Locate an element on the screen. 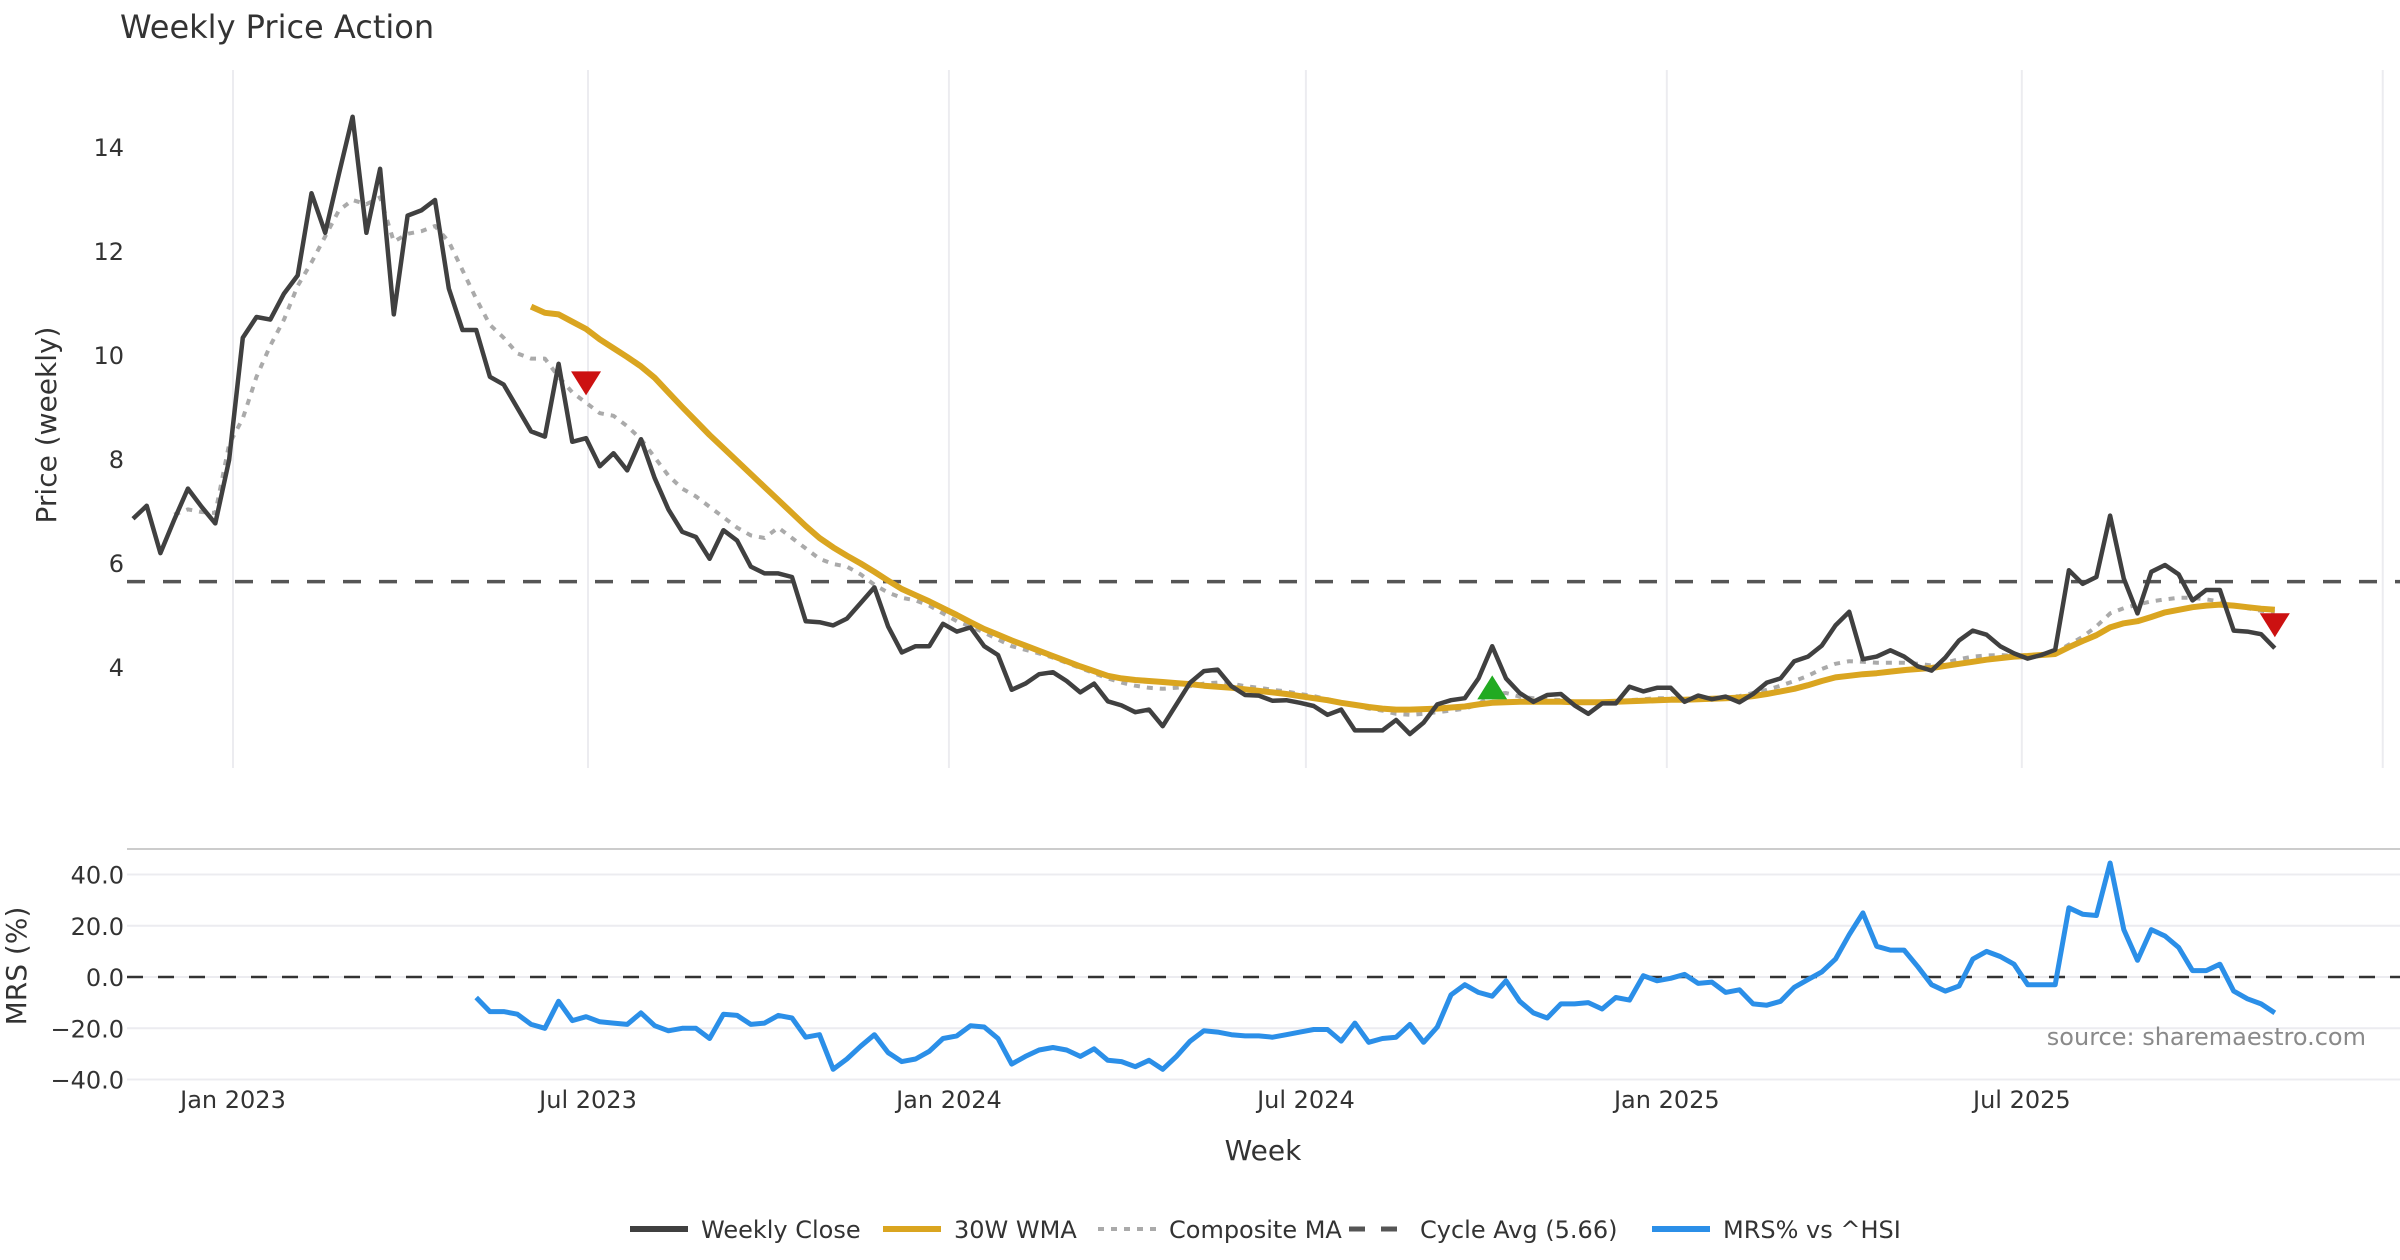 The image size is (2400, 1260). y-tick-label: −20.0 is located at coordinates (87, 1029).